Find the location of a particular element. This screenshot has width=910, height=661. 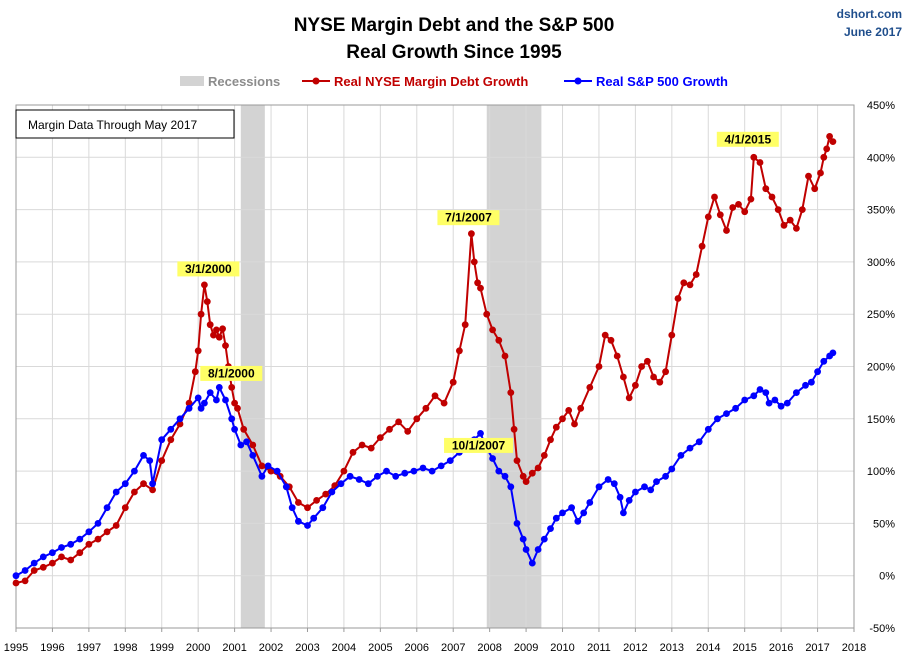

x-tick-label: 2005 is located at coordinates (380, 648).